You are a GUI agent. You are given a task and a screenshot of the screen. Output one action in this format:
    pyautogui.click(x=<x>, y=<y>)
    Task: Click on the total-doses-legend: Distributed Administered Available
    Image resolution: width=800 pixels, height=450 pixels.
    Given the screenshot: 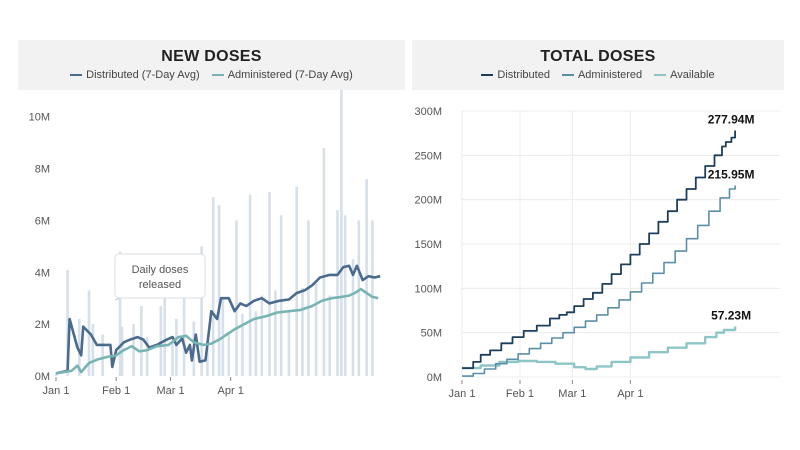 What is the action you would take?
    pyautogui.click(x=598, y=75)
    